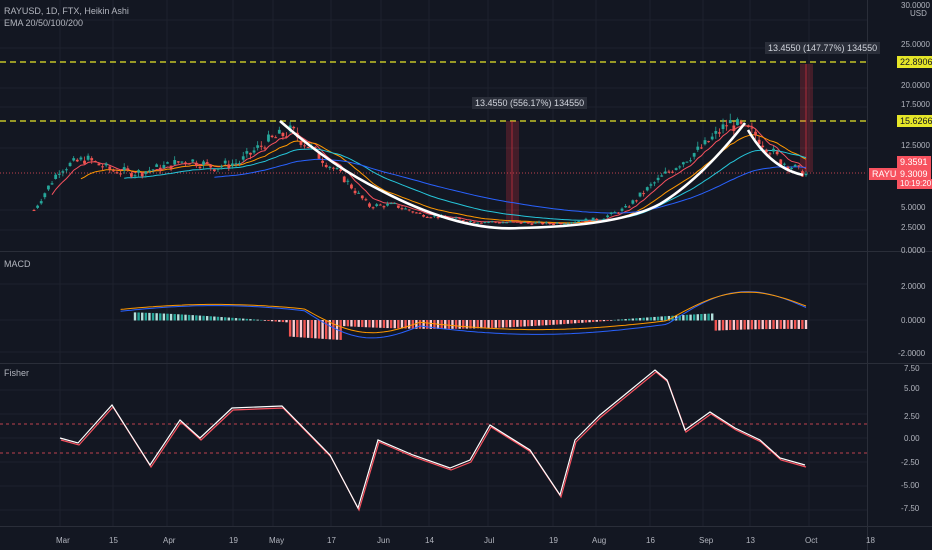  Describe the element at coordinates (823, 48) in the screenshot. I see `measure-label-2: 13.4550 (147.77%) 134550` at that location.